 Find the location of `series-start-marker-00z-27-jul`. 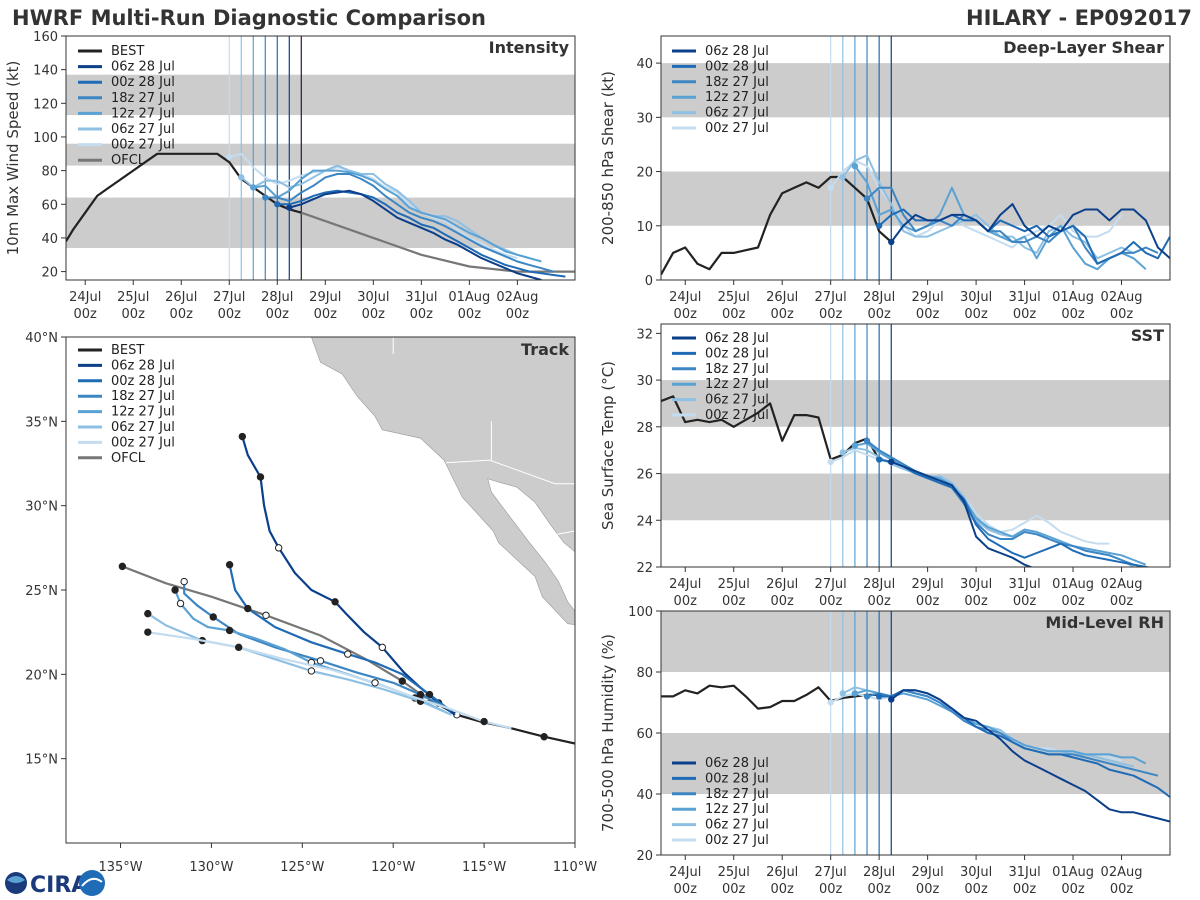

series-start-marker-00z-27-jul is located at coordinates (830, 188).